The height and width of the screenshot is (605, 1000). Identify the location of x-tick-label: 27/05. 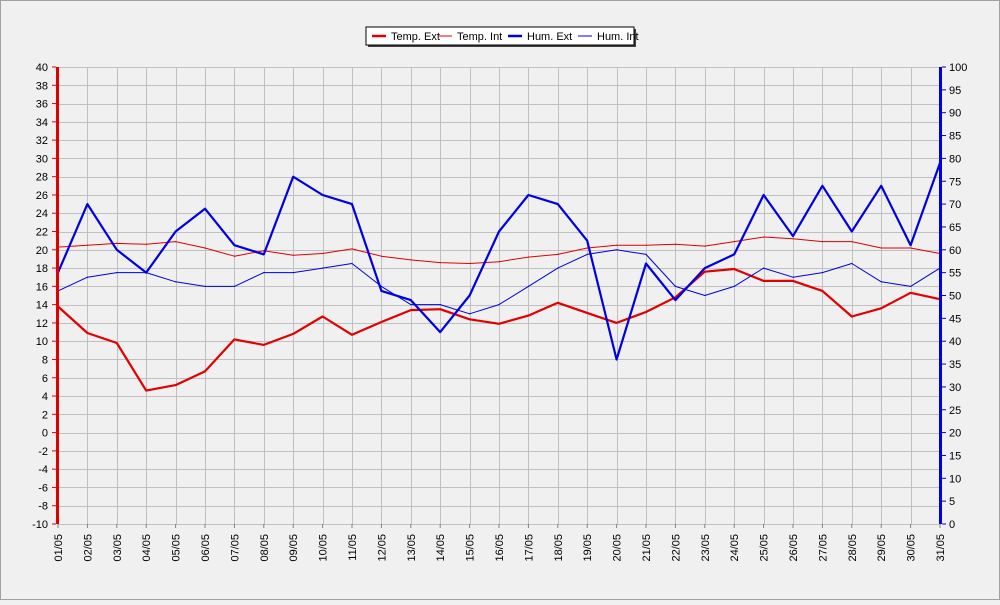
(823, 548).